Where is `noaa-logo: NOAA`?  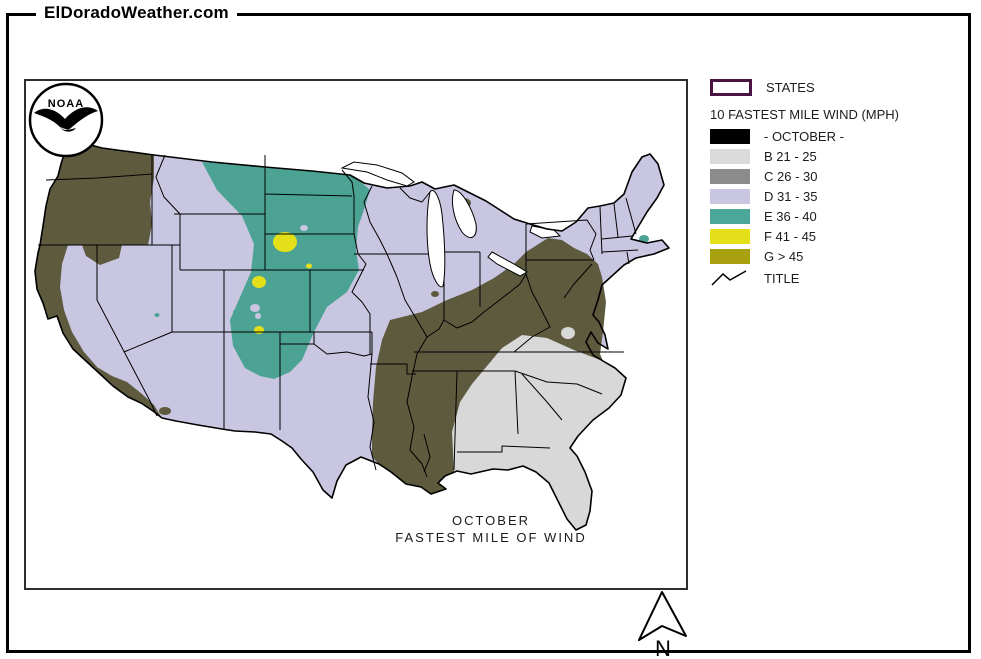 noaa-logo: NOAA is located at coordinates (66, 120).